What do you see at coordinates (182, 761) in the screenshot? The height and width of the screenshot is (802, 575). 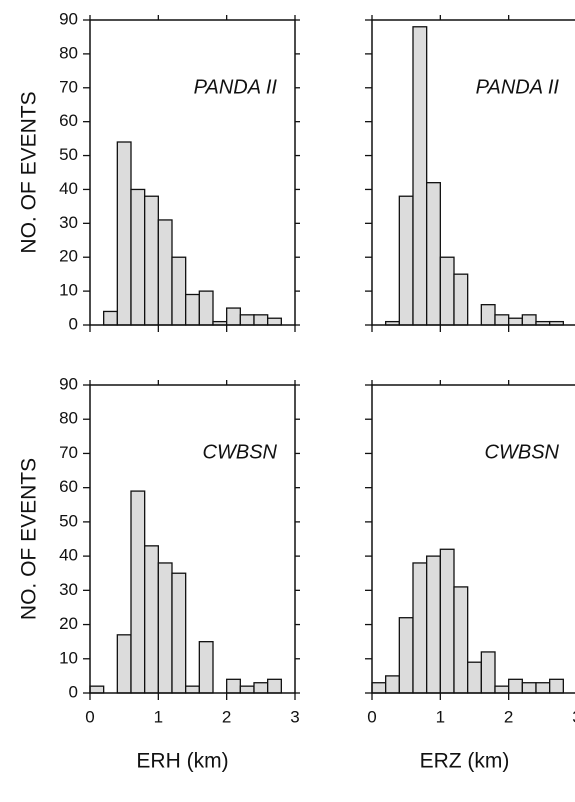 I see `x-axis-label: ERH (km)` at bounding box center [182, 761].